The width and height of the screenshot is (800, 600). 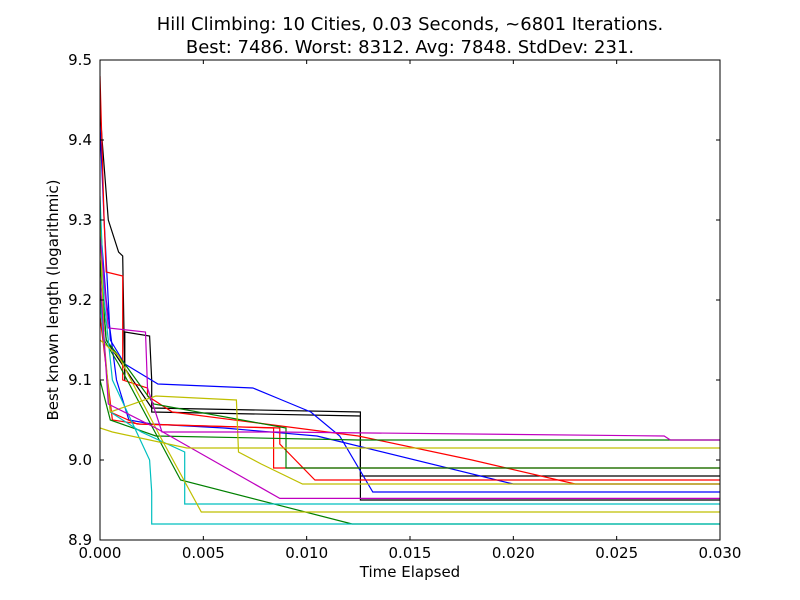 What do you see at coordinates (80, 540) in the screenshot?
I see `y-tick-label: 8.9` at bounding box center [80, 540].